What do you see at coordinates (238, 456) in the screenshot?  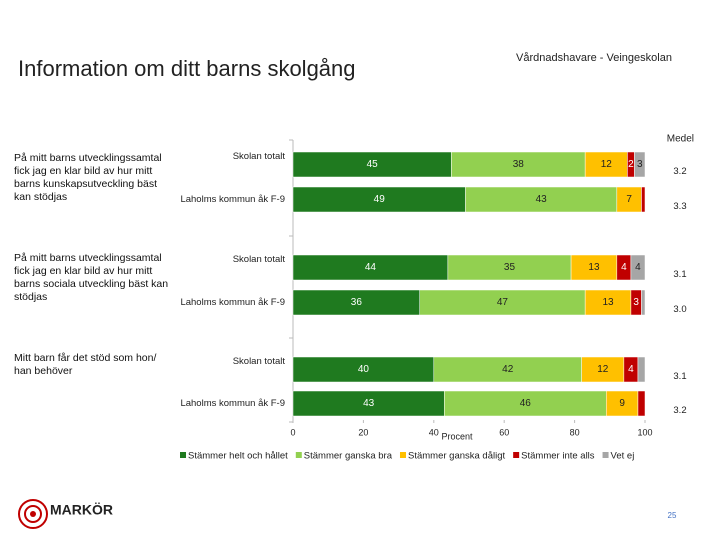 I see `legend-label: Stämmer helt och hållet` at bounding box center [238, 456].